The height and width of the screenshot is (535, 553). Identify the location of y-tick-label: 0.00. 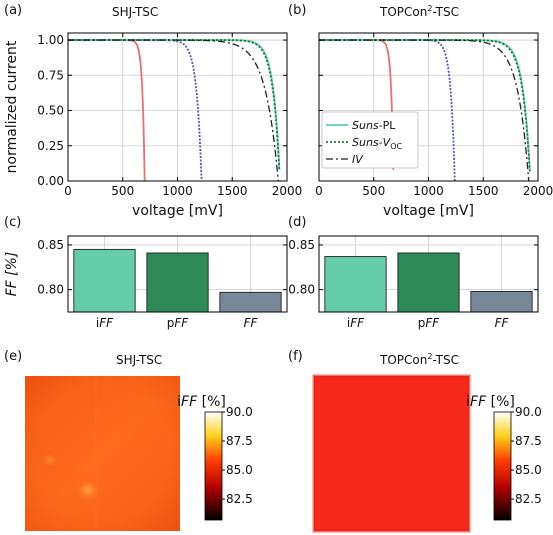
(50, 181).